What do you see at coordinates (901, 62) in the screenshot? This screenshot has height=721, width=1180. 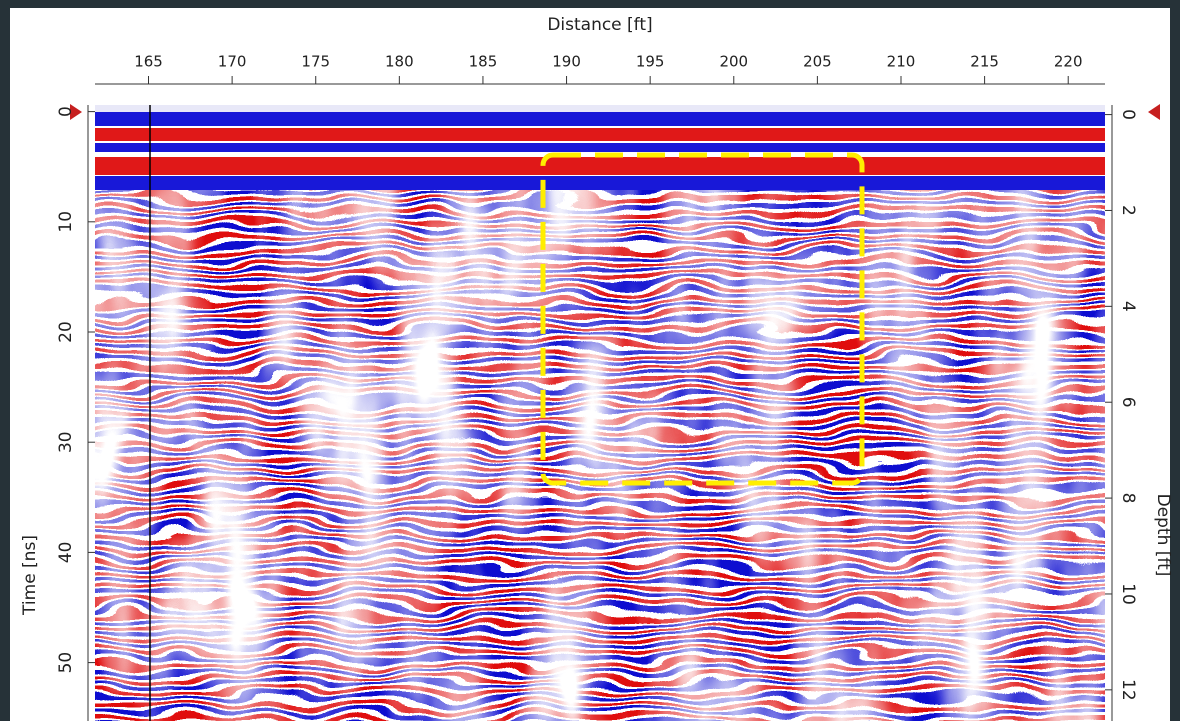 I see `x-tick-label: 210` at bounding box center [901, 62].